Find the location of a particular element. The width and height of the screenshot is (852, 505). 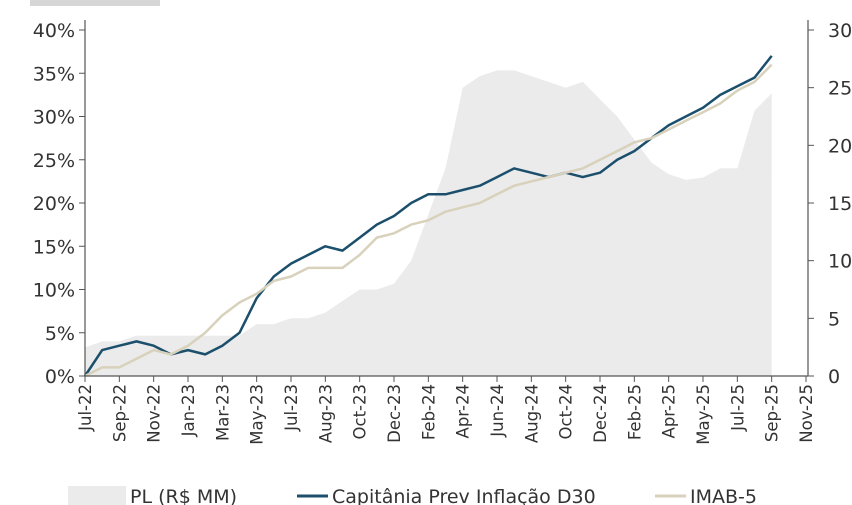

x-tick-label: Feb-24 is located at coordinates (428, 412).